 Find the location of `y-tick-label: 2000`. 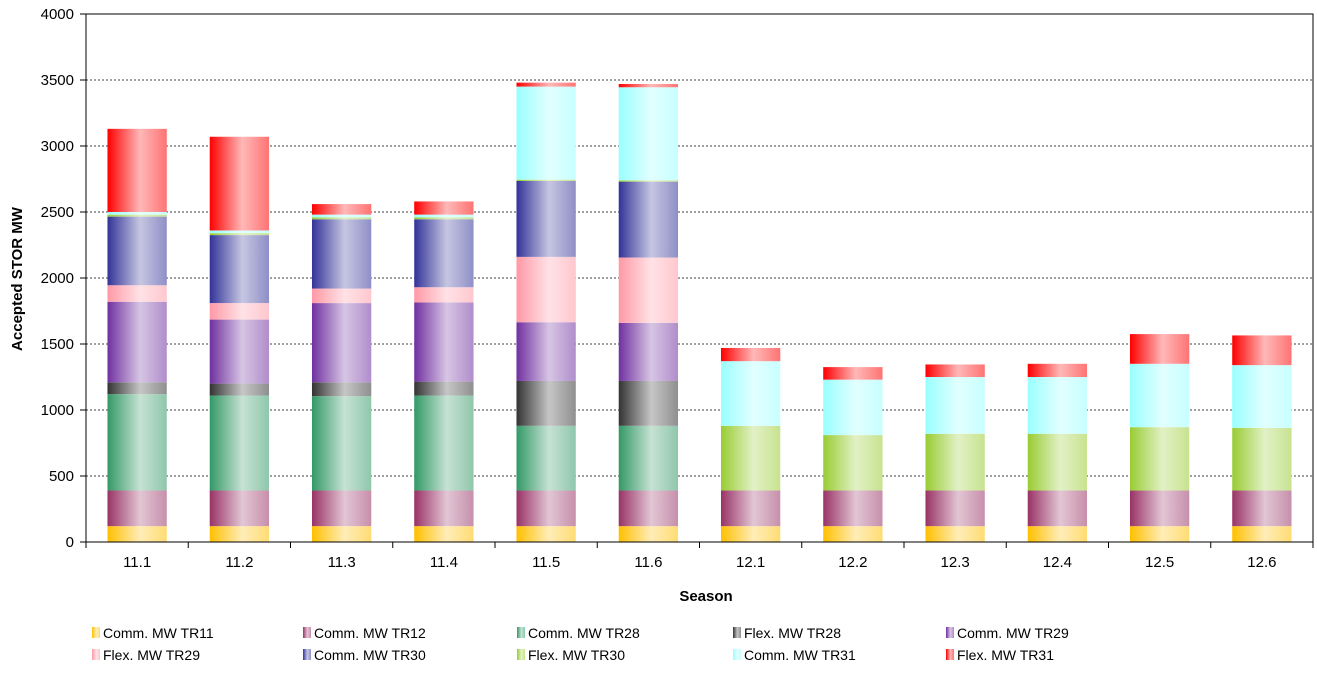

y-tick-label: 2000 is located at coordinates (57, 278).